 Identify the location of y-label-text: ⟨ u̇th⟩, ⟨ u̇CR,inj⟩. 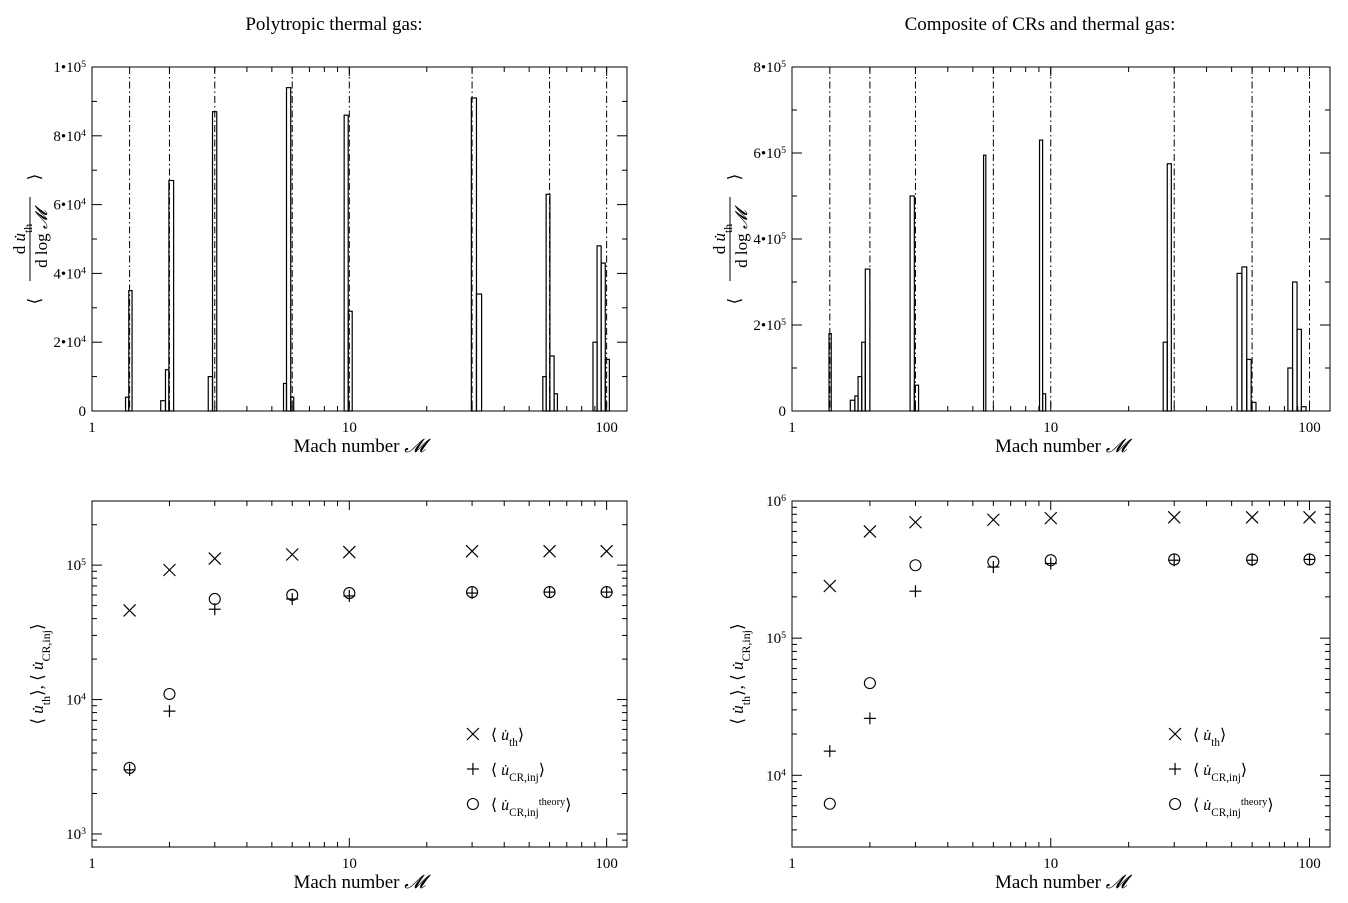
(40, 673).